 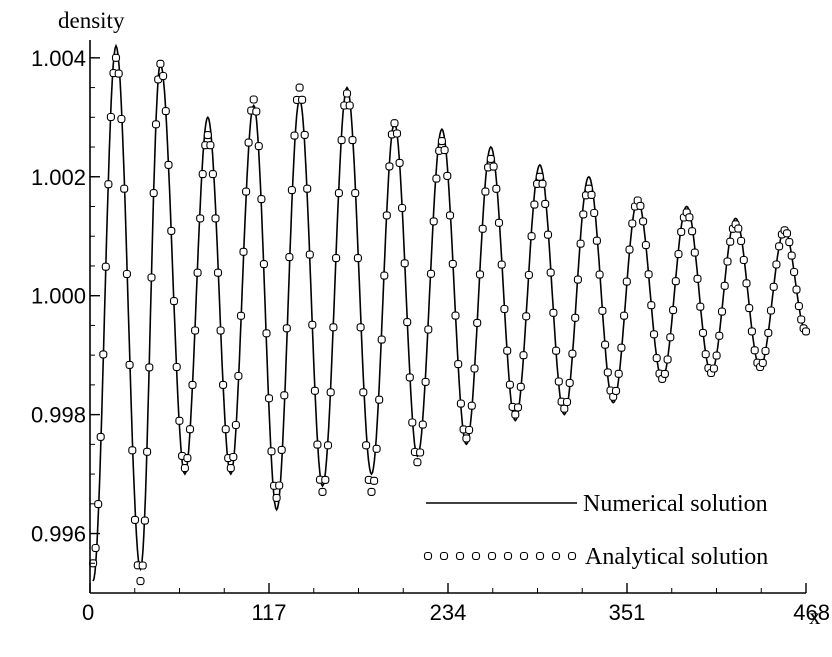 What do you see at coordinates (627, 612) in the screenshot?
I see `x-tick-label: 351` at bounding box center [627, 612].